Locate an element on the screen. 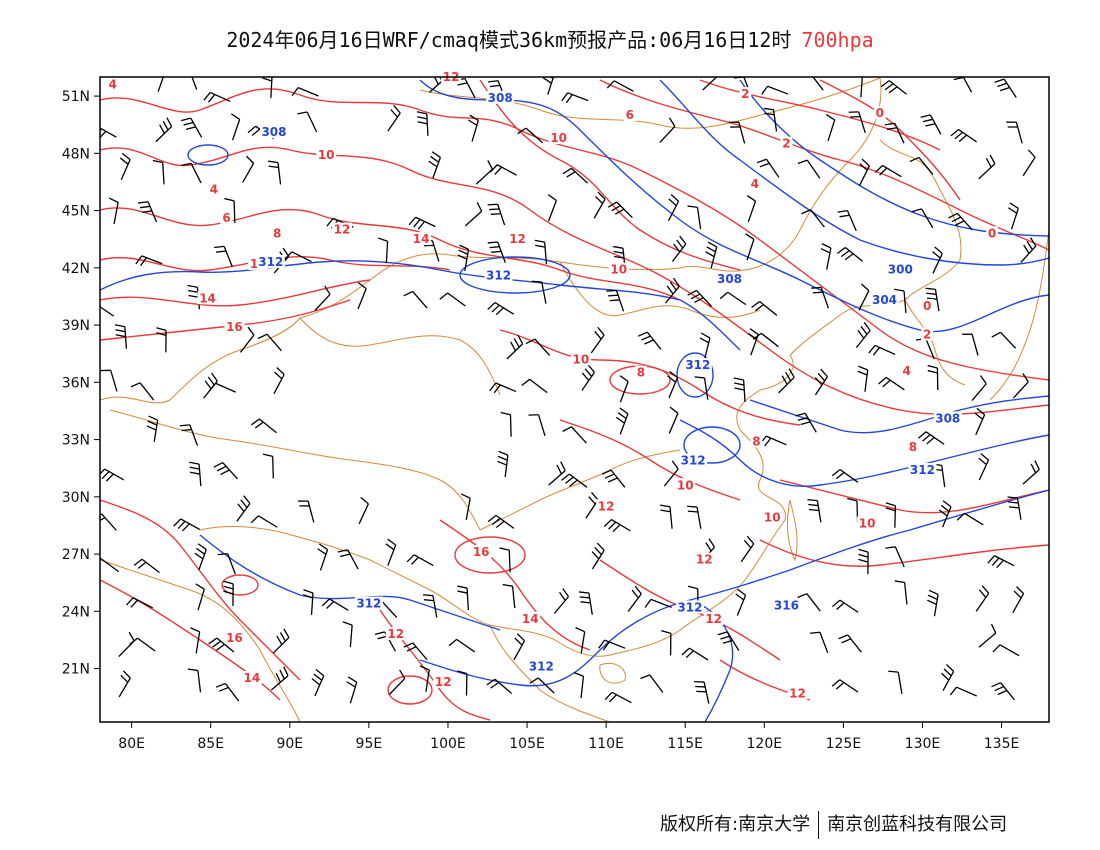 The height and width of the screenshot is (850, 1100). temperature-label: 2 is located at coordinates (927, 335).